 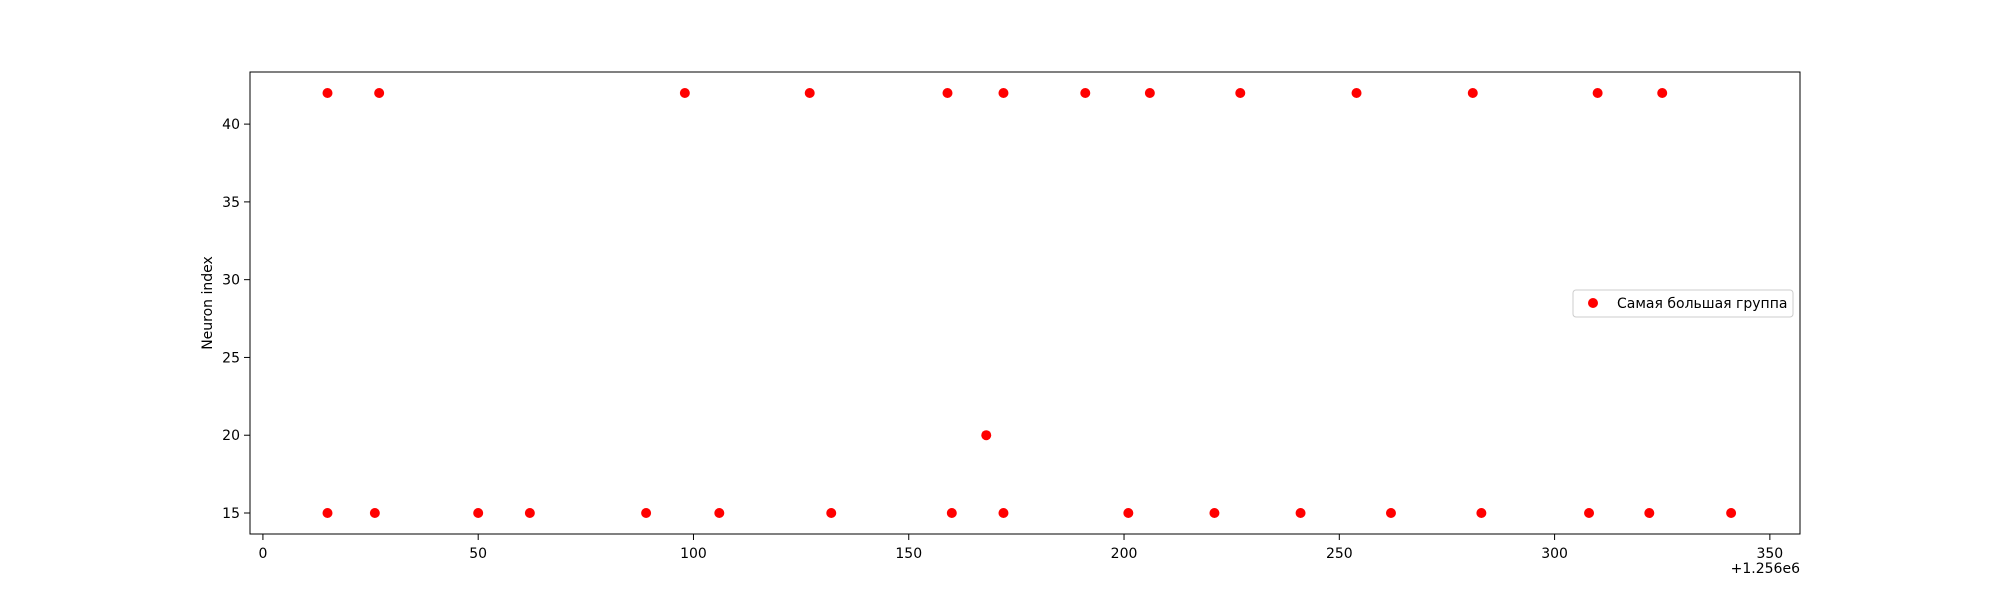 What do you see at coordinates (1554, 554) in the screenshot?
I see `x-tick-label: 300` at bounding box center [1554, 554].